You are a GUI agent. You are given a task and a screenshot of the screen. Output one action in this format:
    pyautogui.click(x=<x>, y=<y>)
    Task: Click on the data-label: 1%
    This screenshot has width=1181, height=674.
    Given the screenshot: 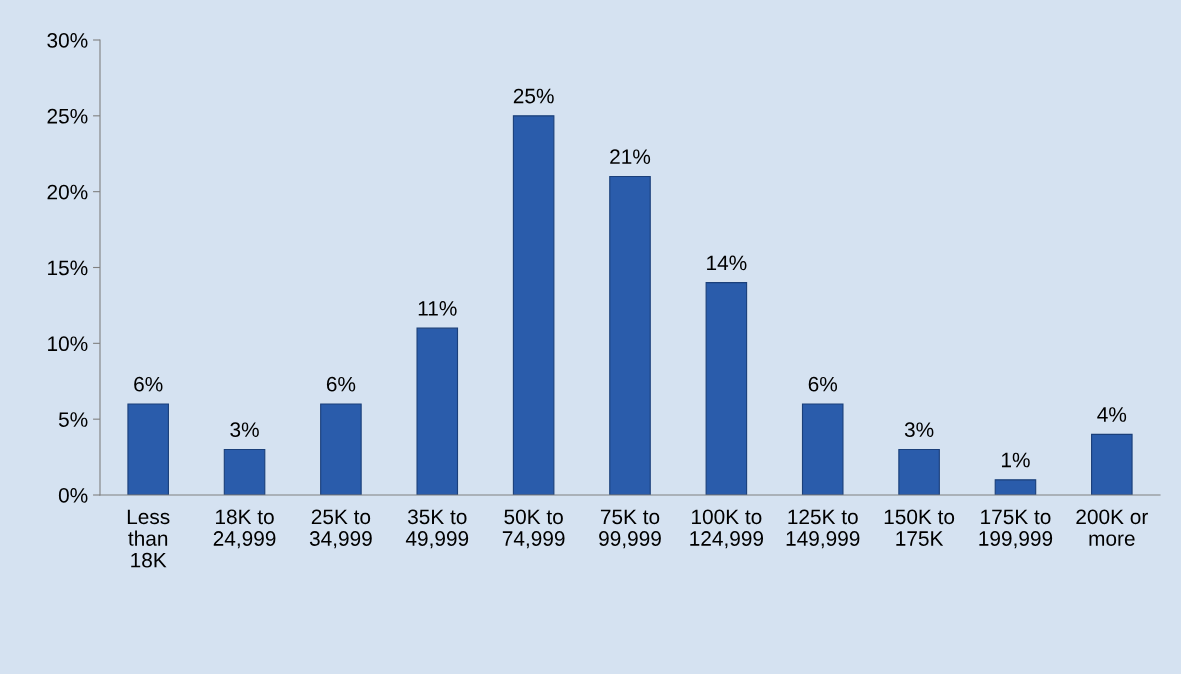 What is the action you would take?
    pyautogui.click(x=1015, y=460)
    